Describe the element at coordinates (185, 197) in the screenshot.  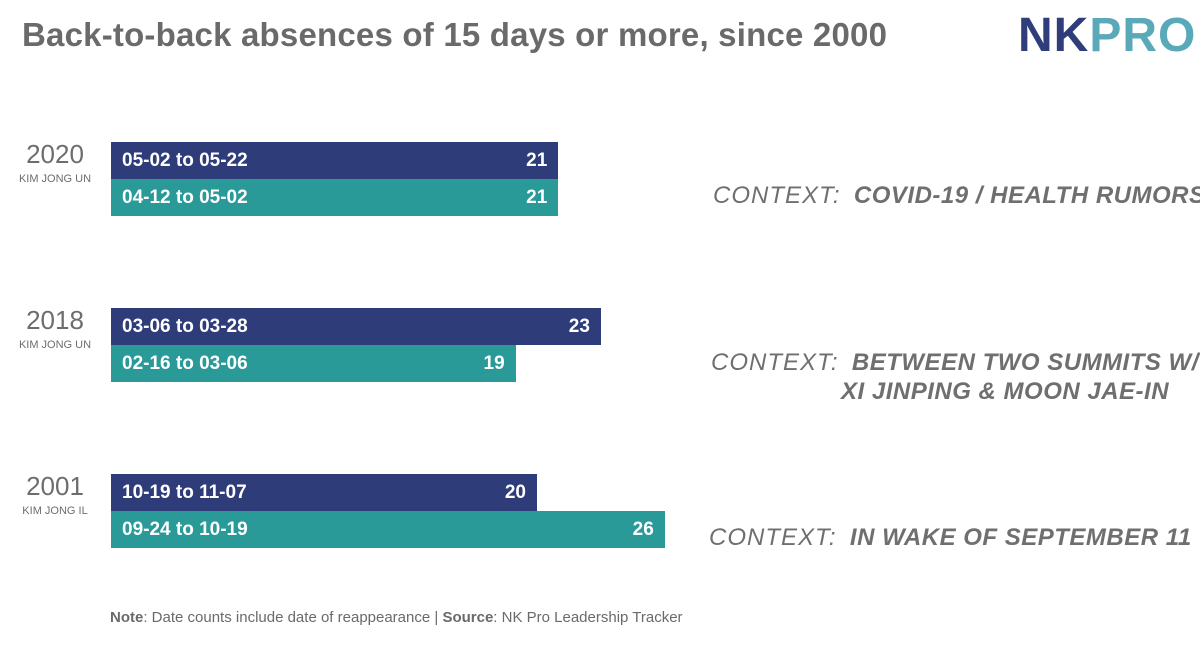
I see `bar-range-label: 04-12 to 05-02` at that location.